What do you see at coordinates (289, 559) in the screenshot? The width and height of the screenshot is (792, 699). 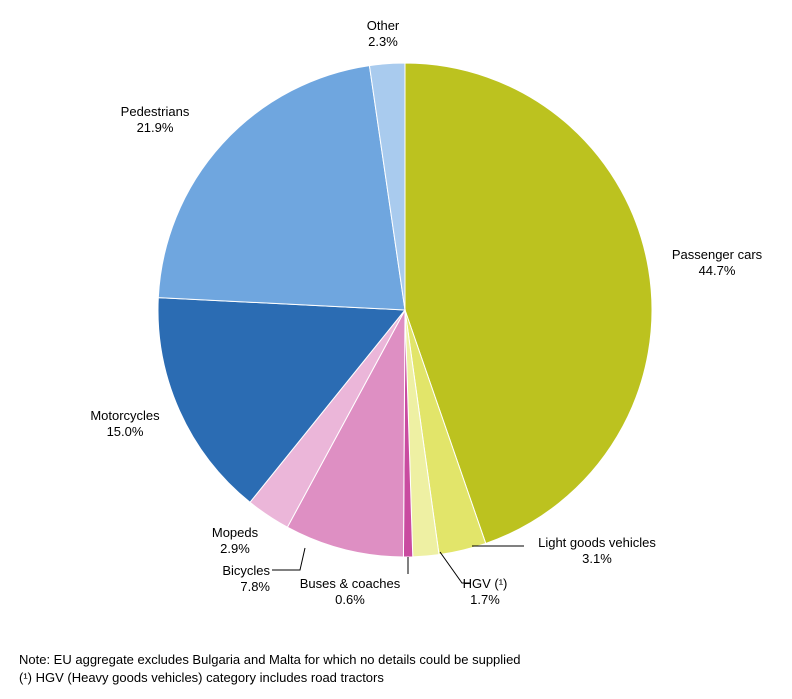 I see `leader-line-bicycles` at bounding box center [289, 559].